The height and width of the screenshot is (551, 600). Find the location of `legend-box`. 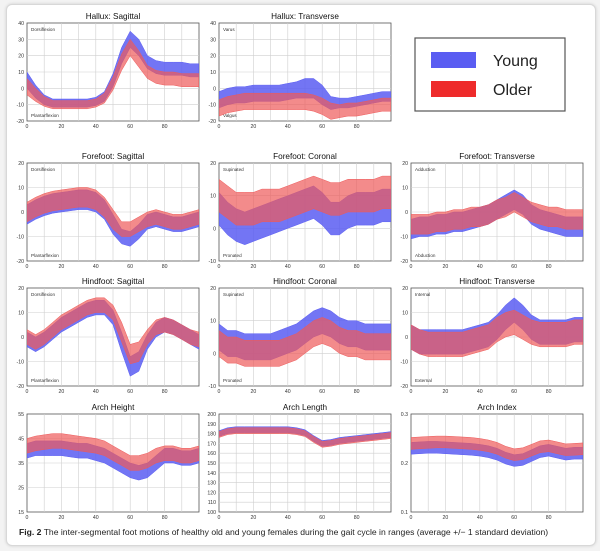

legend-box is located at coordinates (490, 74).